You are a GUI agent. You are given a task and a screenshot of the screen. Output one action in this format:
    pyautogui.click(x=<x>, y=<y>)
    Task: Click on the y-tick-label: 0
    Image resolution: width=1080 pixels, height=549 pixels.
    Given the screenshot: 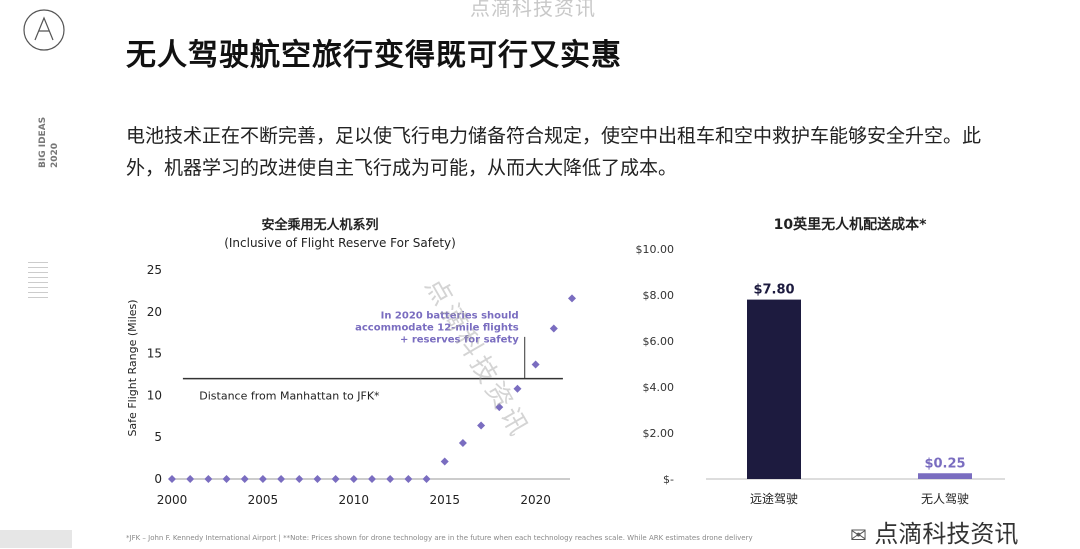 What is the action you would take?
    pyautogui.click(x=158, y=479)
    